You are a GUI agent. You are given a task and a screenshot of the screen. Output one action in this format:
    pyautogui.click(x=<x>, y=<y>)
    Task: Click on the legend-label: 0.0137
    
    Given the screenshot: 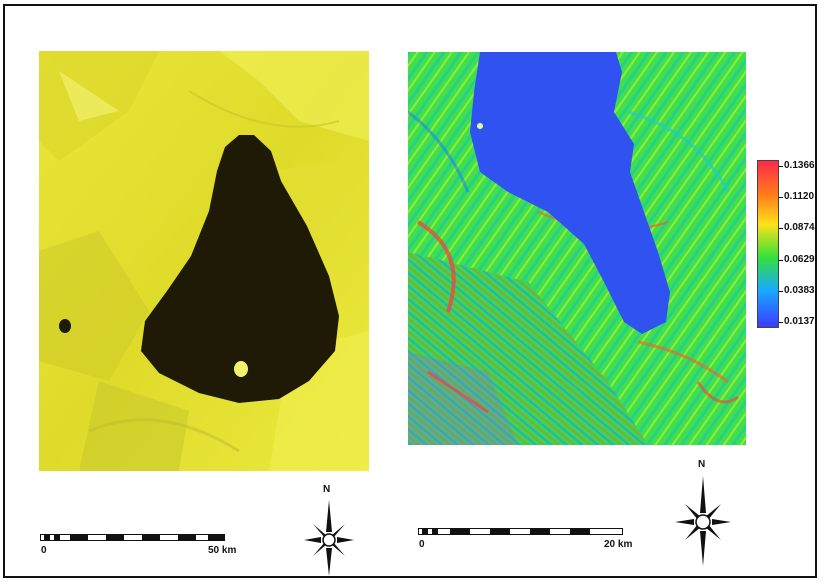 What is the action you would take?
    pyautogui.click(x=799, y=321)
    